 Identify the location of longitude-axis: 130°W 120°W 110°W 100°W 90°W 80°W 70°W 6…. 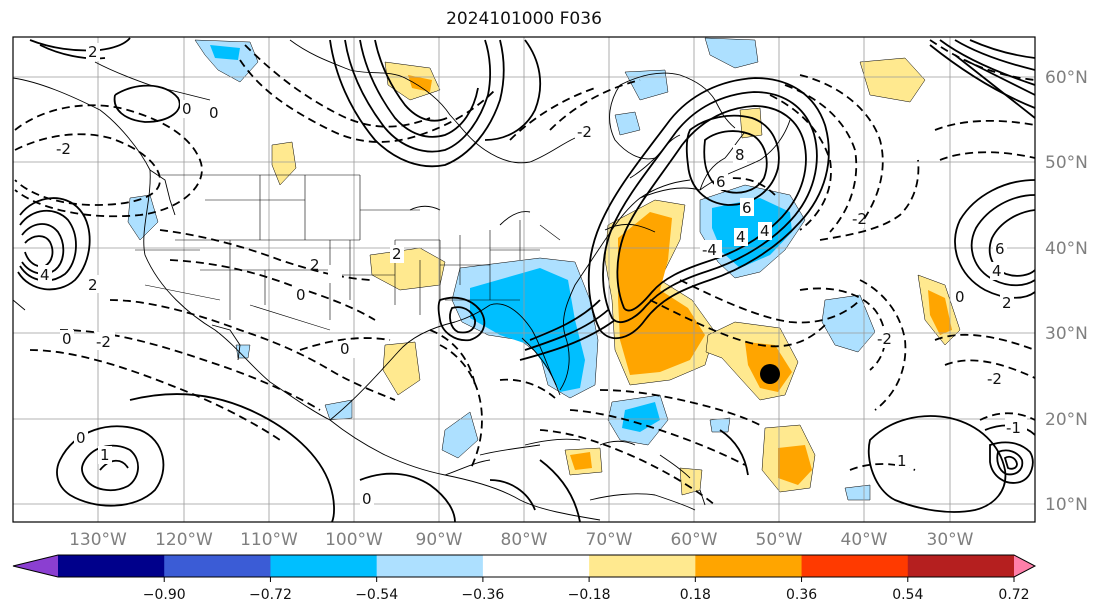
(521, 540).